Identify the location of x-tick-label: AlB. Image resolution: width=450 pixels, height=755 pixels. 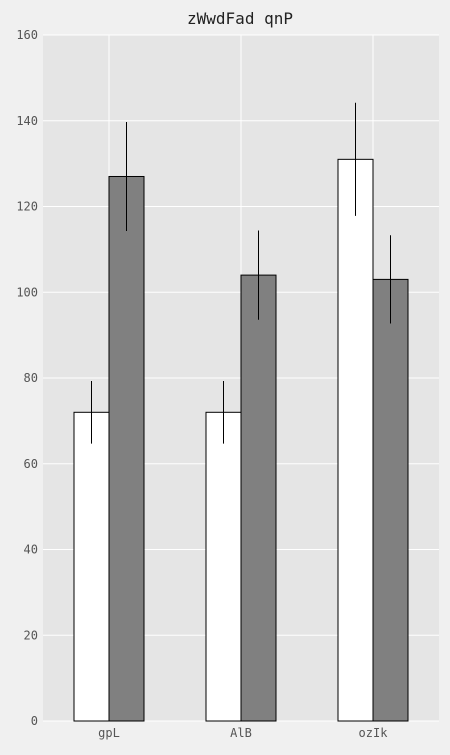
(241, 733).